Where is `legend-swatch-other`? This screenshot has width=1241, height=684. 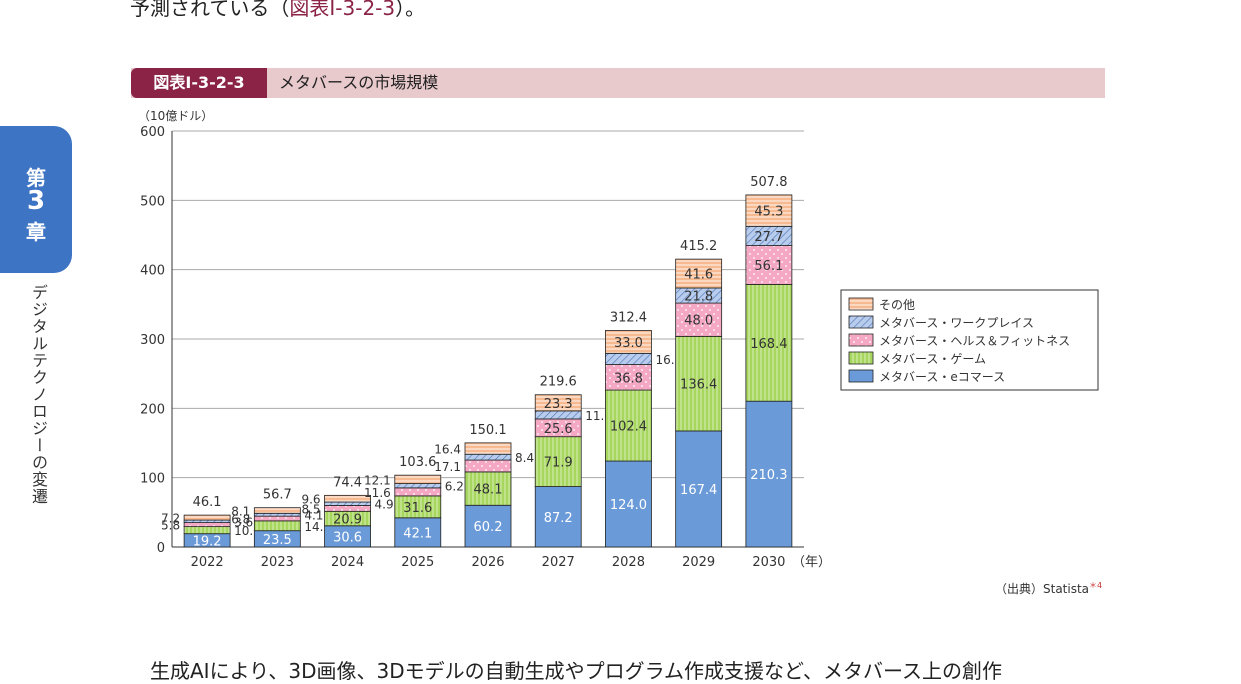
legend-swatch-other is located at coordinates (861, 304).